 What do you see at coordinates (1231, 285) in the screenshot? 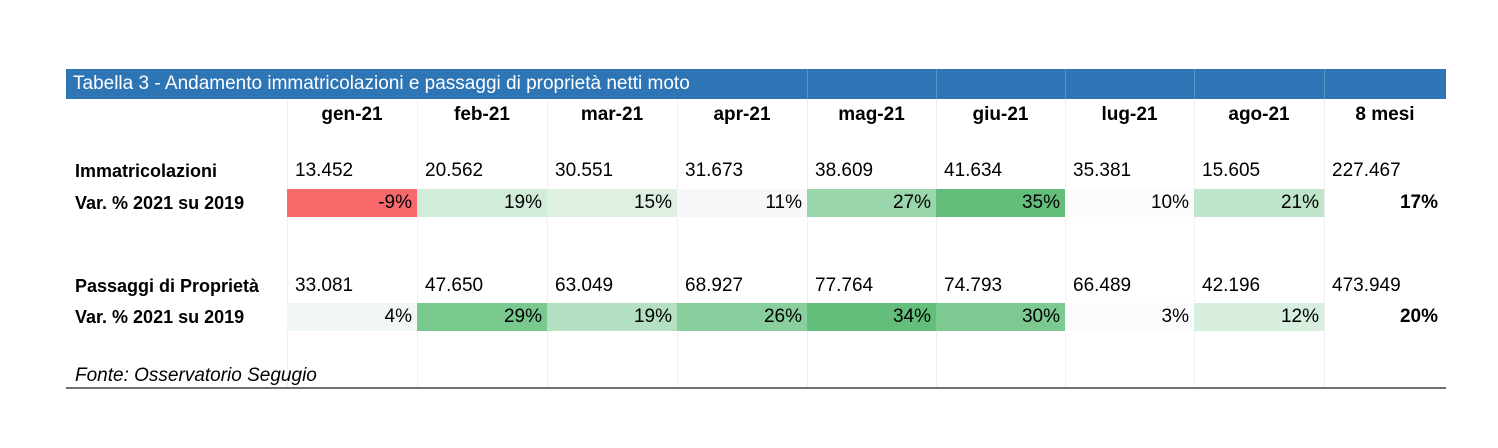
I see `table-cell: 42.196` at bounding box center [1231, 285].